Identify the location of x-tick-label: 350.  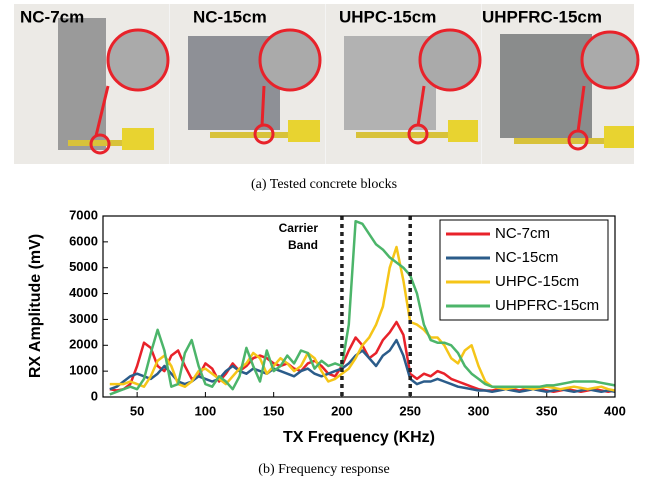
(547, 410).